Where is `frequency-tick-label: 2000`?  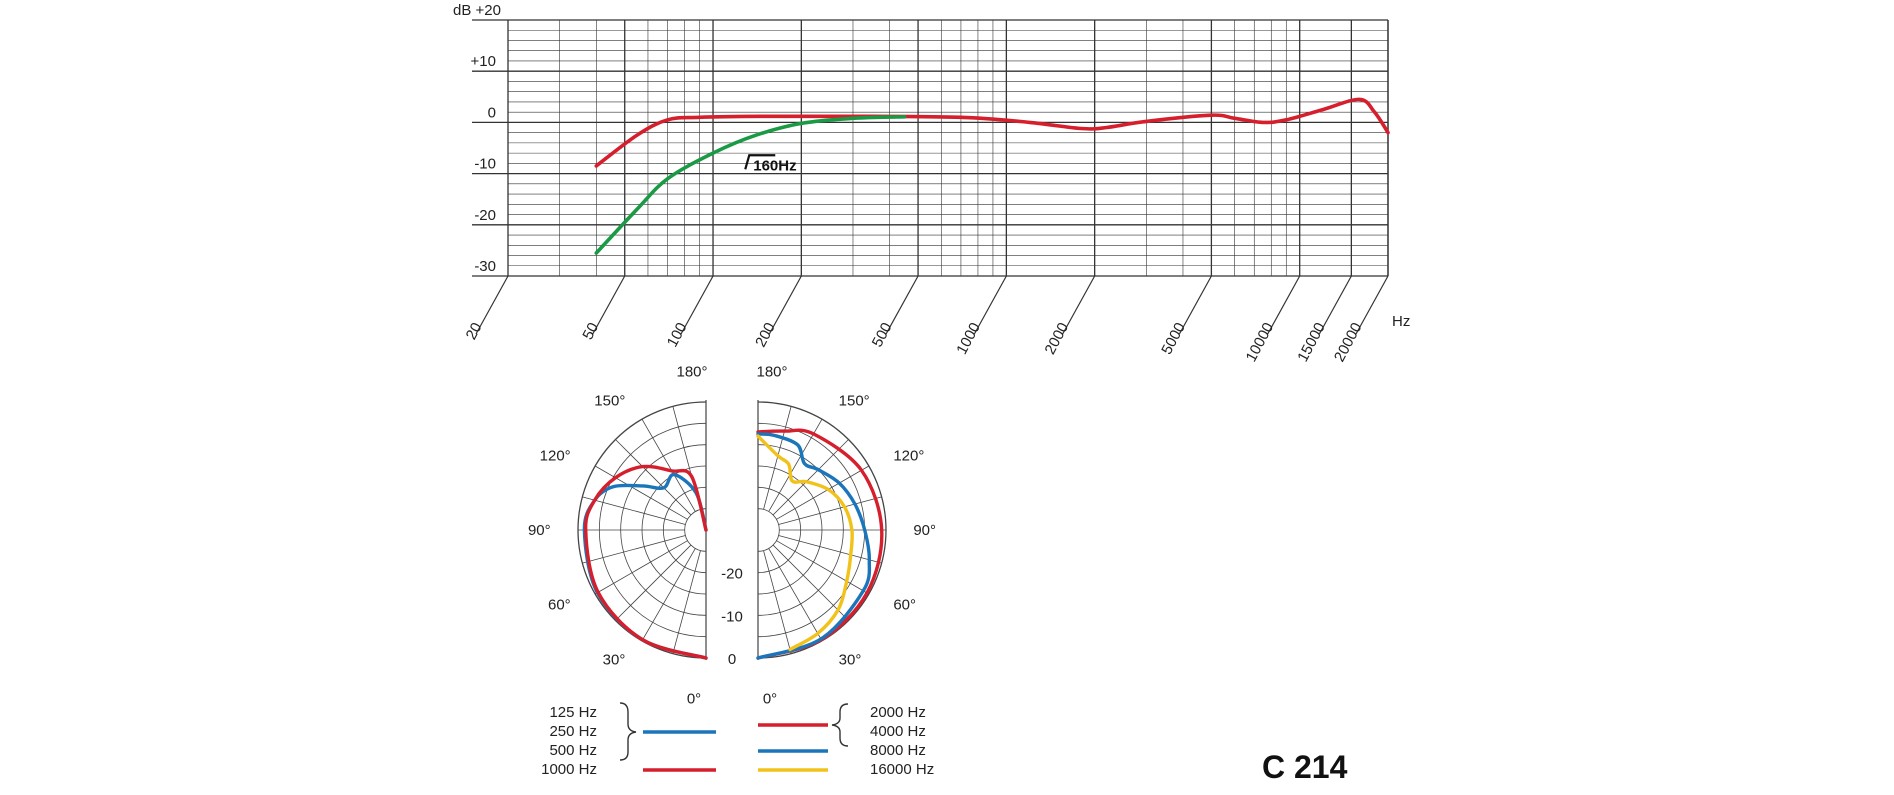
frequency-tick-label: 2000 is located at coordinates (1057, 338).